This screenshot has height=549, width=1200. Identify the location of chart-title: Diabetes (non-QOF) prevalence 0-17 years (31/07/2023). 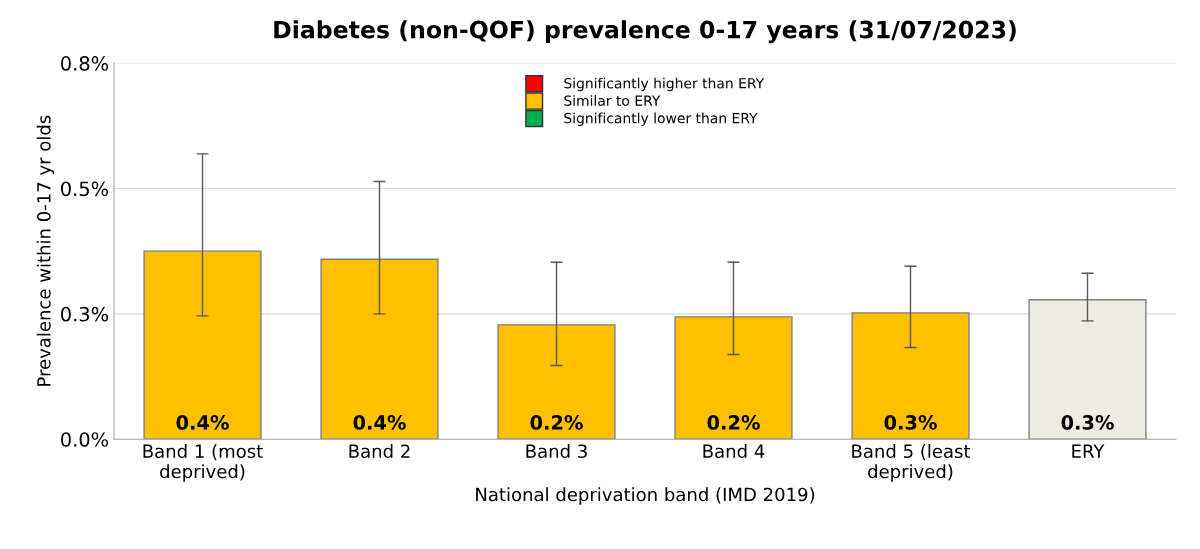
(645, 32).